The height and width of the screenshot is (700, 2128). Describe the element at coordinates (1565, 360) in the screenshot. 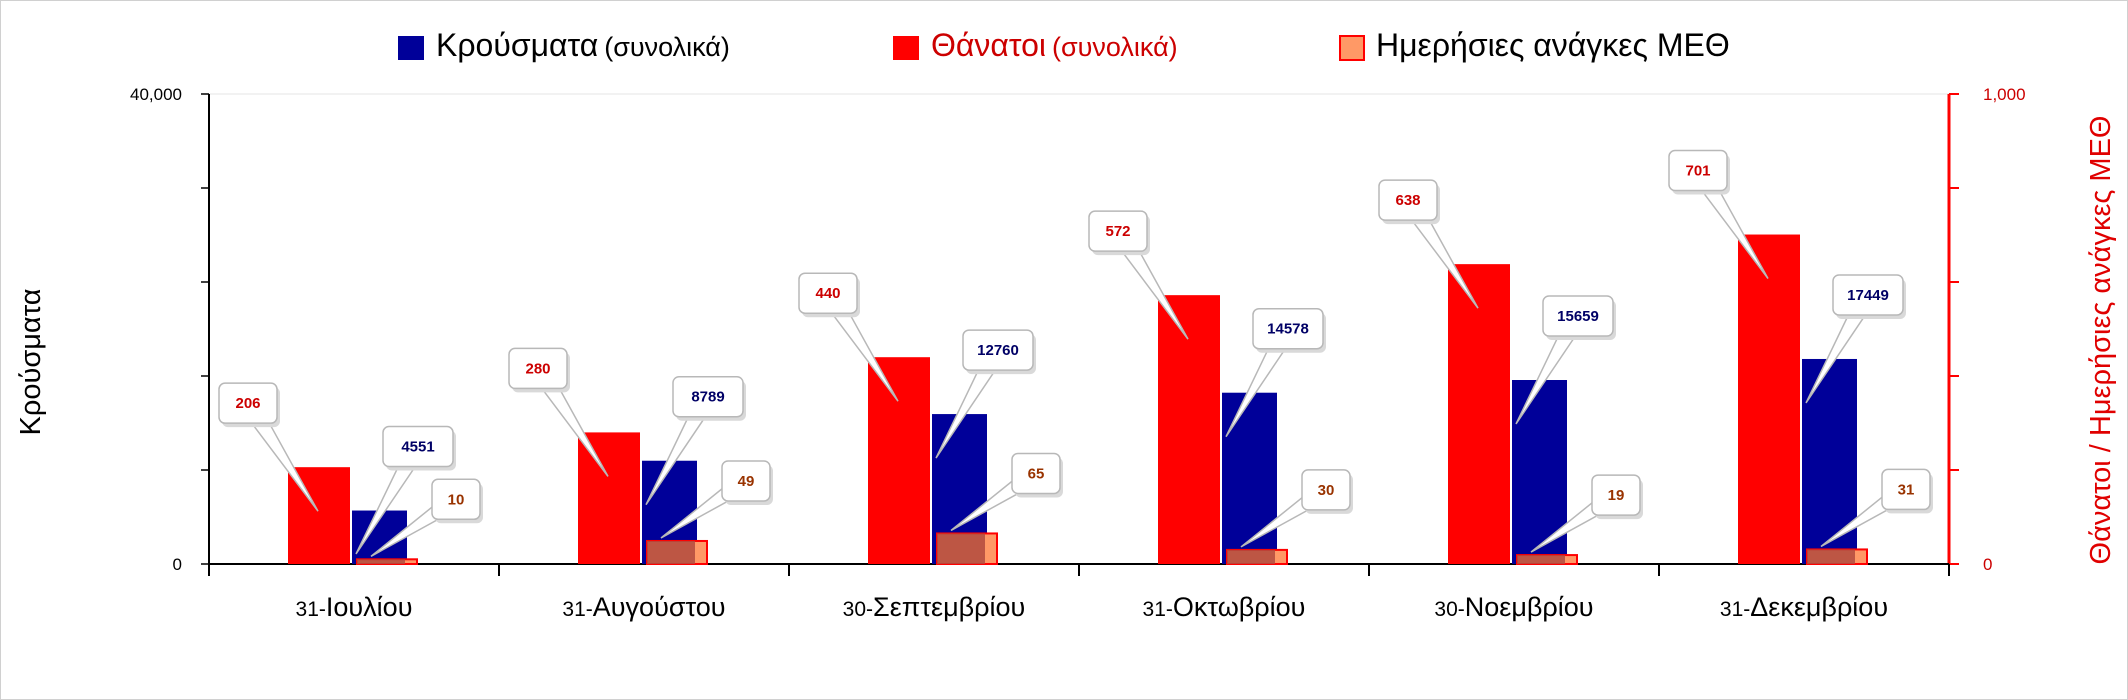

I see `callout-cases: 15659` at that location.